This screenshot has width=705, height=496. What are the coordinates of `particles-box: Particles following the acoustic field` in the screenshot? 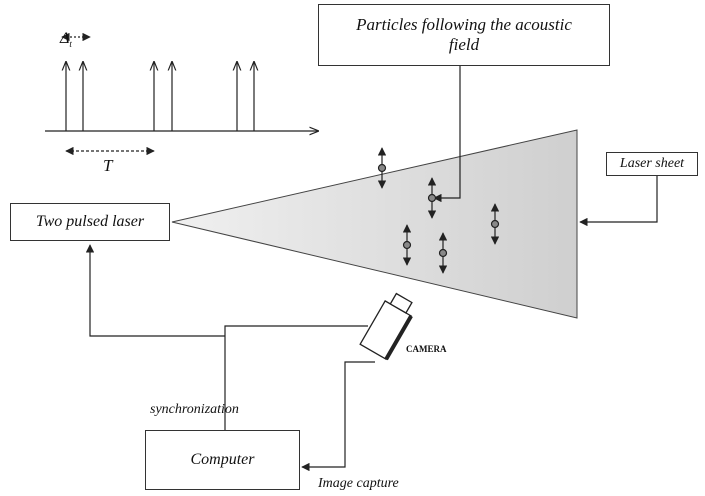 It's located at (464, 35).